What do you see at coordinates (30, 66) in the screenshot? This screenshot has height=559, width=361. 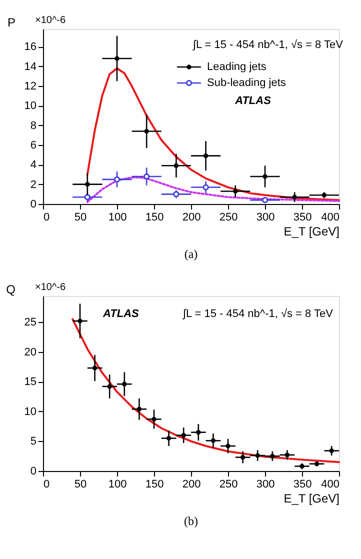 I see `y-tick-label: 14` at bounding box center [30, 66].